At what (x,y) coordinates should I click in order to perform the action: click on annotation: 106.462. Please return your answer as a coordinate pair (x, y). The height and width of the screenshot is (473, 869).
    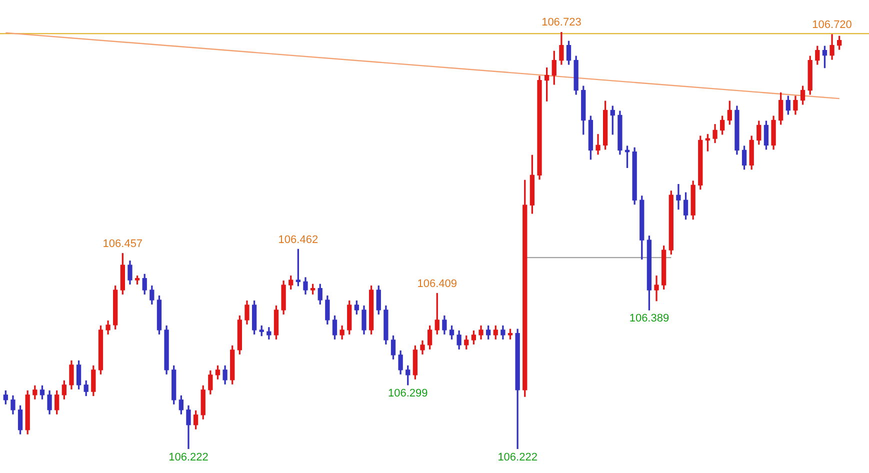
    Looking at the image, I should click on (298, 240).